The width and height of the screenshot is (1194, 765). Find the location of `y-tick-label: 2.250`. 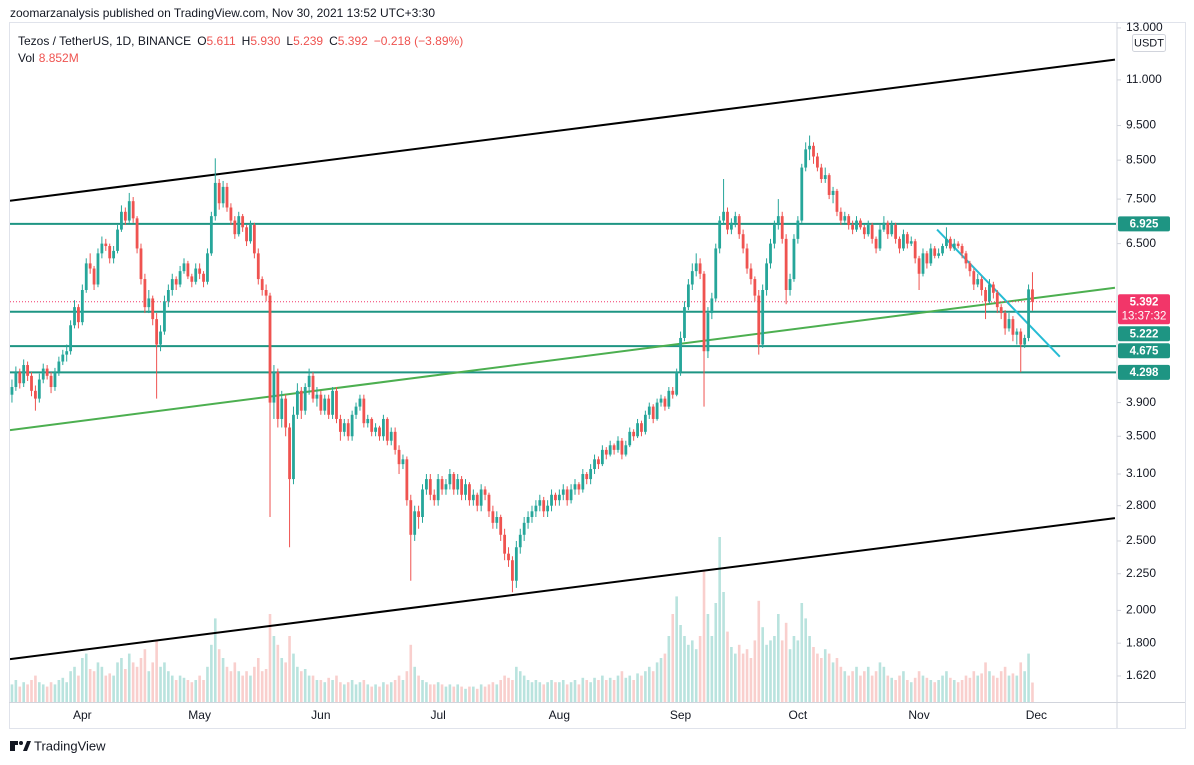

y-tick-label: 2.250 is located at coordinates (1141, 573).